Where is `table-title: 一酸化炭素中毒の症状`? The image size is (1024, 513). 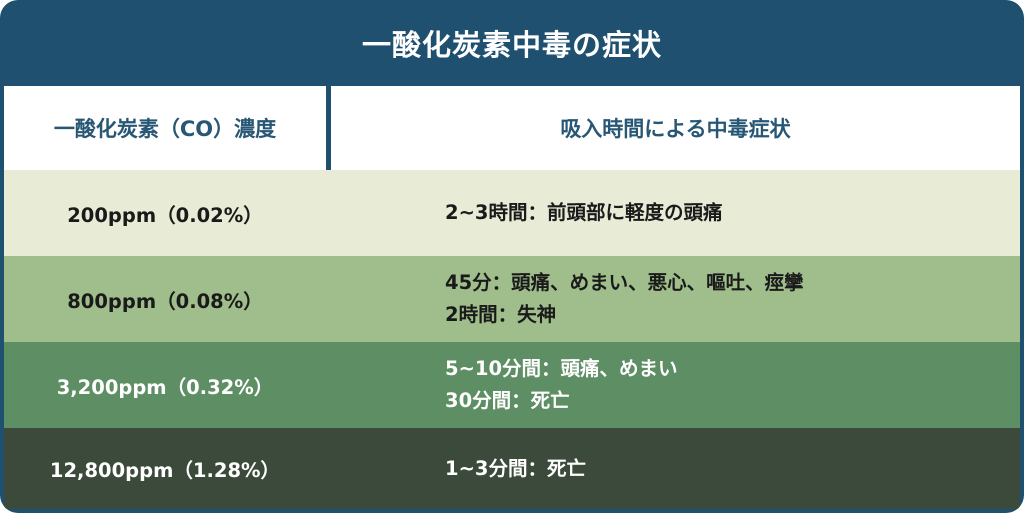
table-title: 一酸化炭素中毒の症状 is located at coordinates (511, 45).